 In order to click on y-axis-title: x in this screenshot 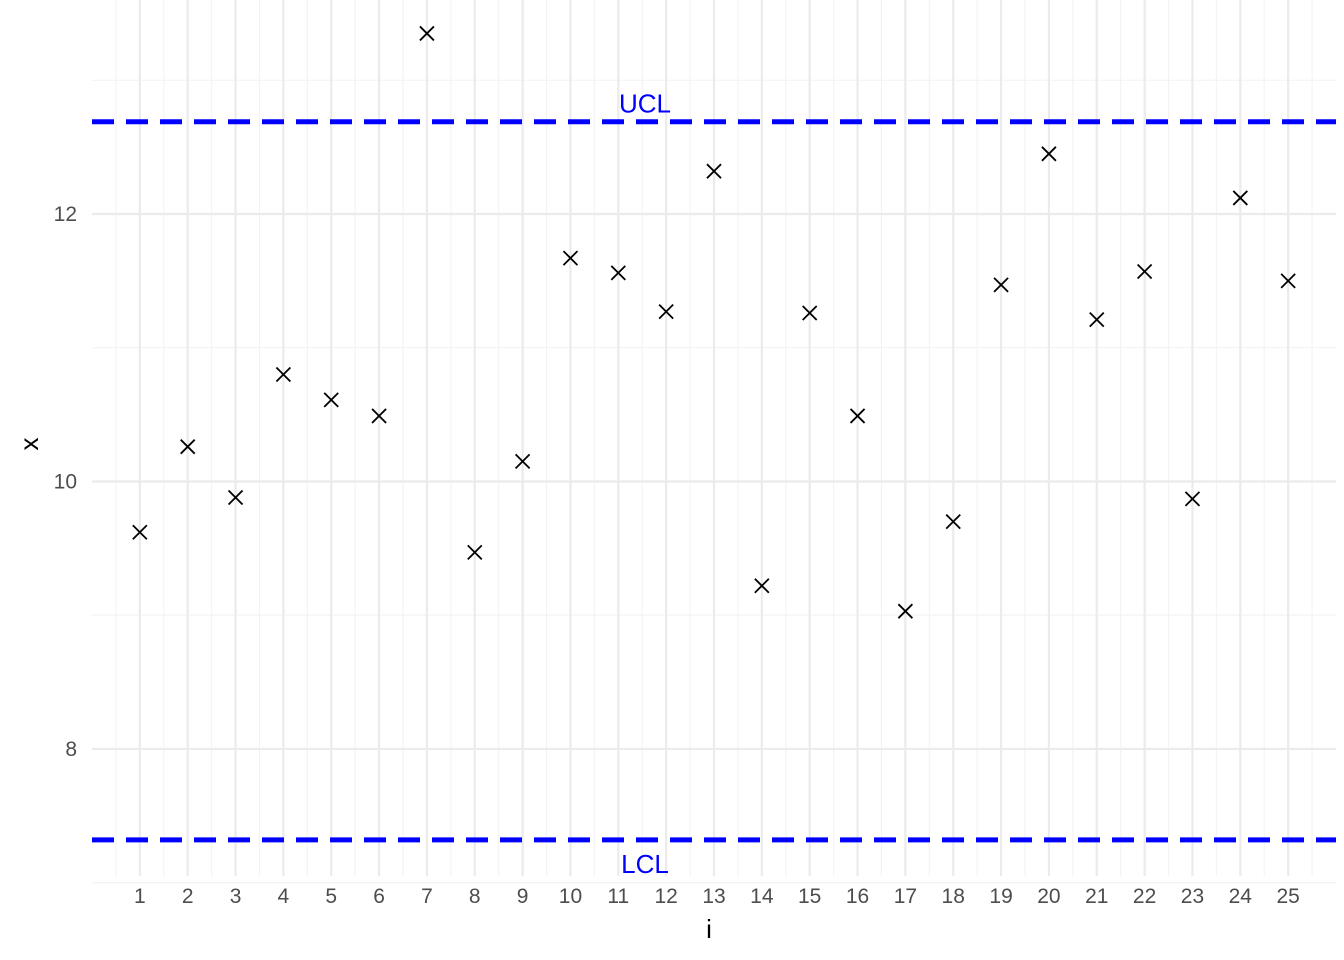, I will do `click(29, 444)`.